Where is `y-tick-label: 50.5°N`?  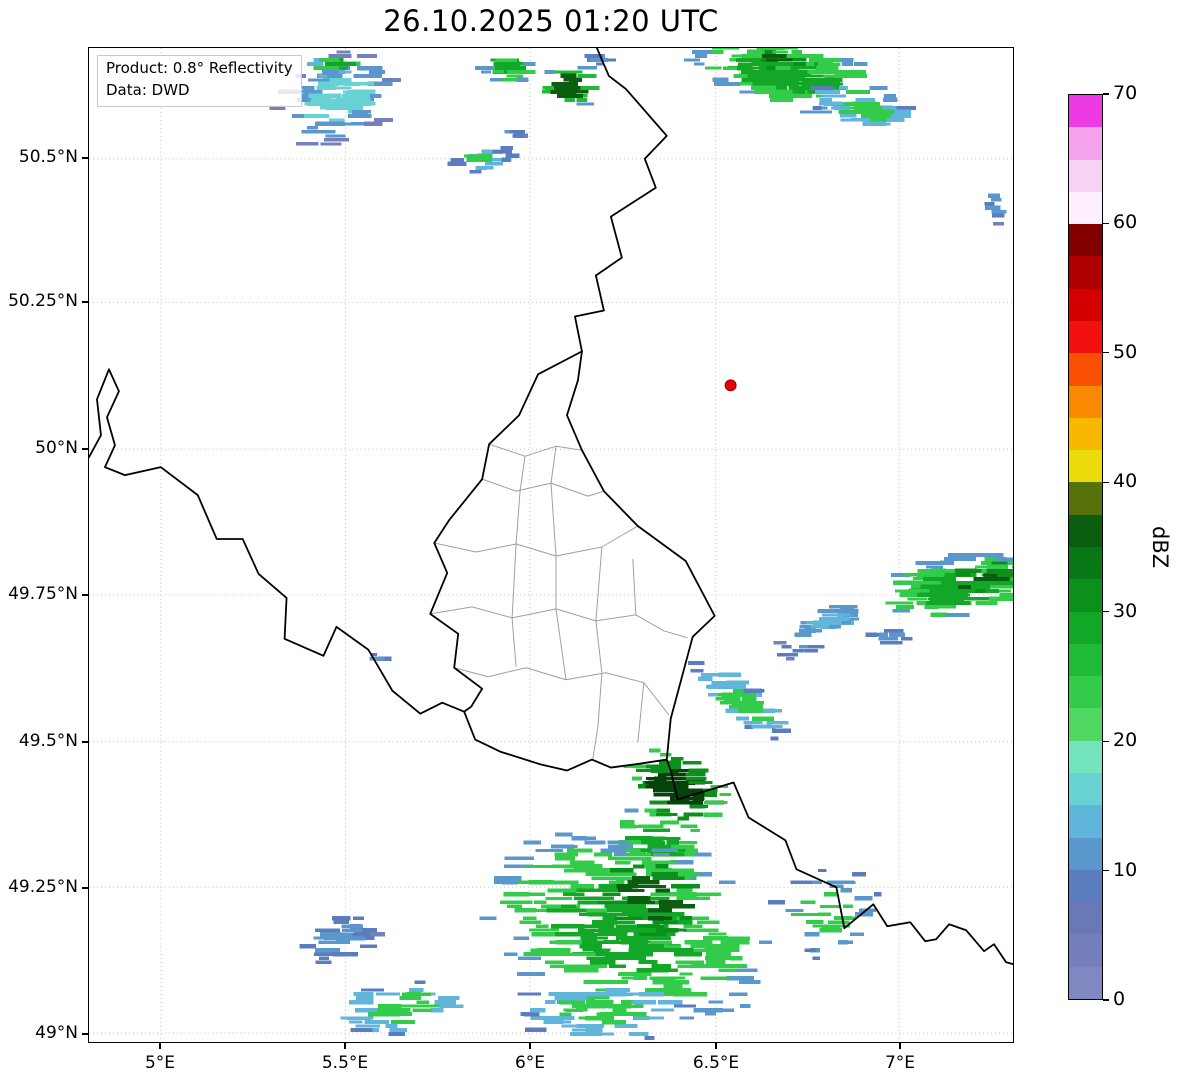 y-tick-label: 50.5°N is located at coordinates (48, 157).